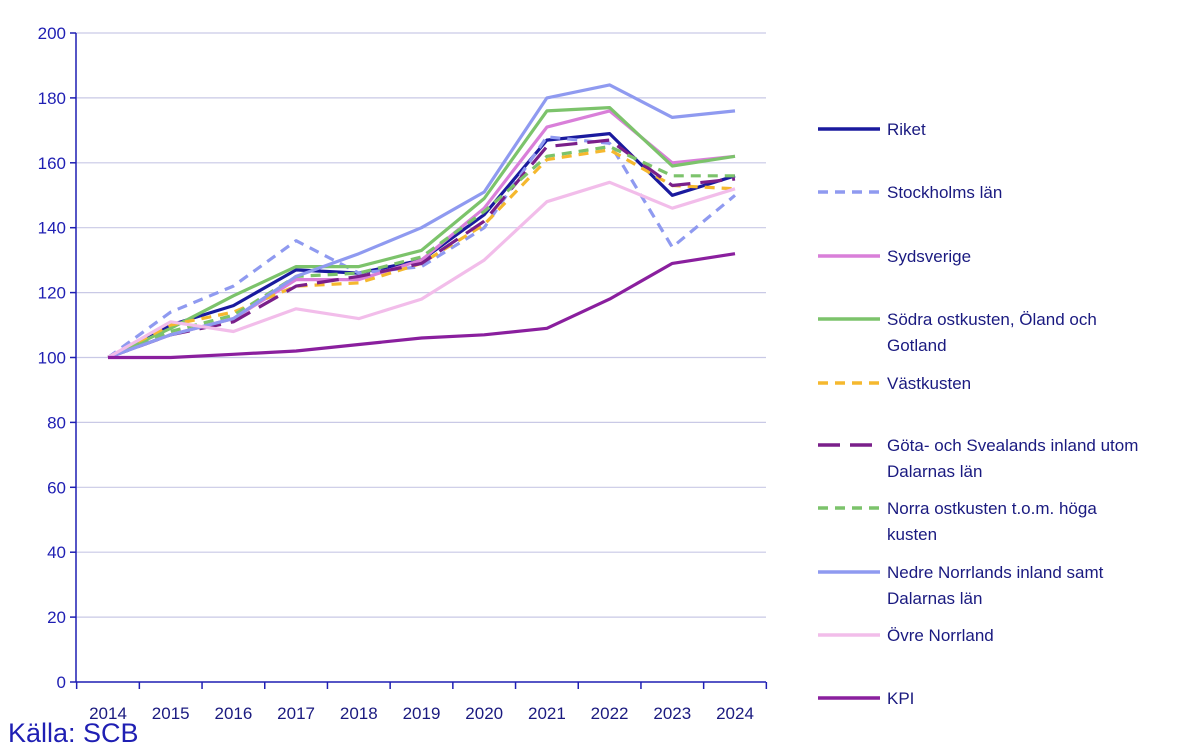  Describe the element at coordinates (934, 471) in the screenshot. I see `legend-label-6: Dalarnas län` at that location.